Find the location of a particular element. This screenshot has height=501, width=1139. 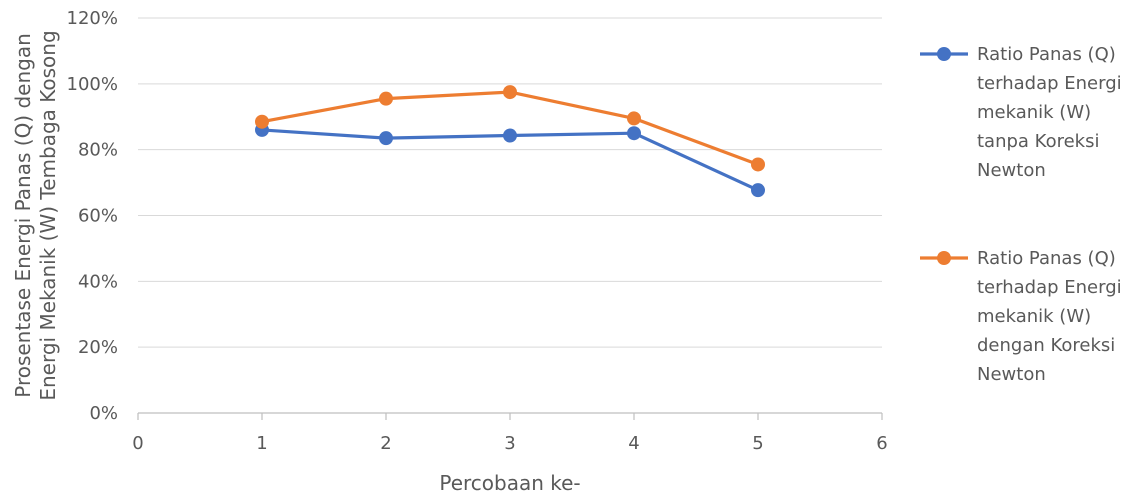

y-axis-title-line: Prosentase Energi Panas (Q) dengan is located at coordinates (23, 215).